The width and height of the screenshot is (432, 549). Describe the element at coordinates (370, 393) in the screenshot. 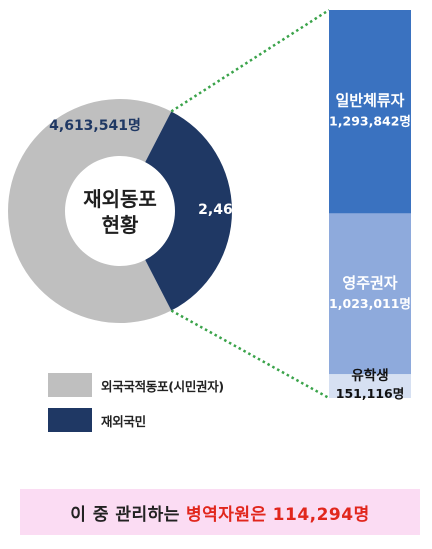

I see `bar-value-3: 151,116명` at that location.